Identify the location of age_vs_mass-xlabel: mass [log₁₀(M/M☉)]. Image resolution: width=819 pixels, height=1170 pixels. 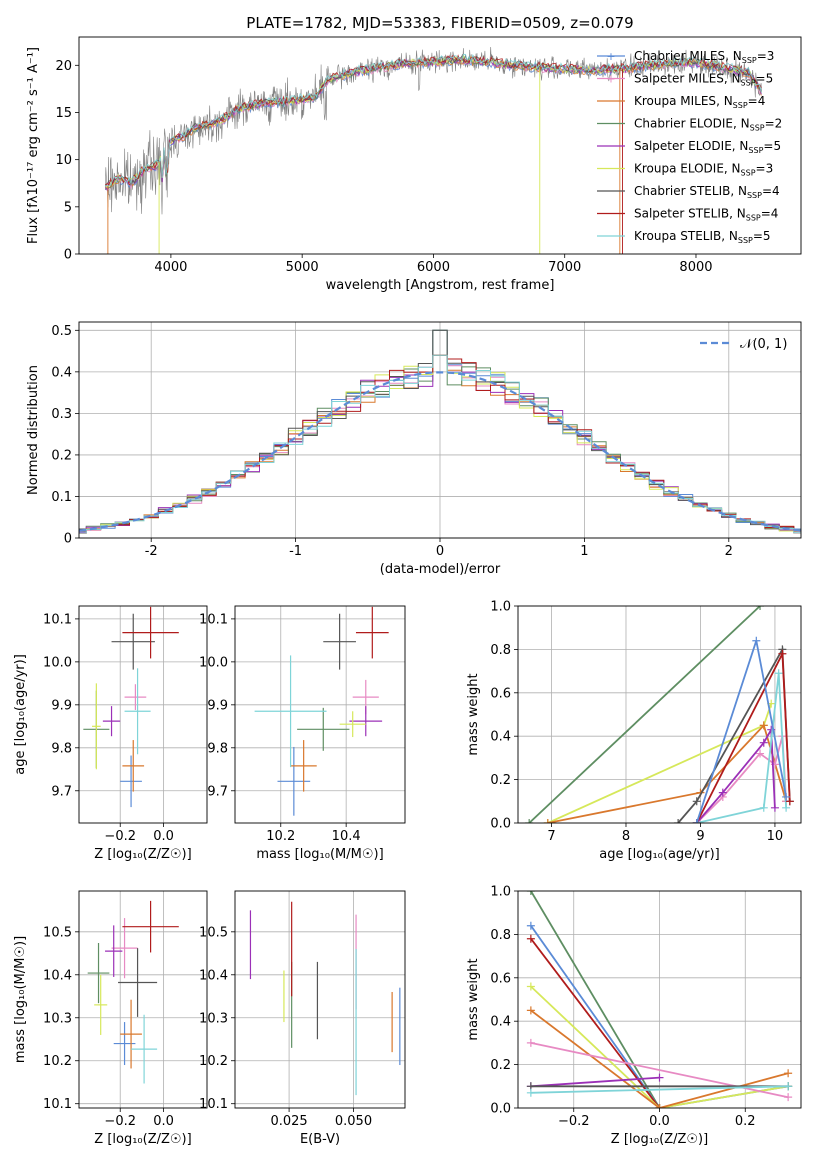
(319, 854).